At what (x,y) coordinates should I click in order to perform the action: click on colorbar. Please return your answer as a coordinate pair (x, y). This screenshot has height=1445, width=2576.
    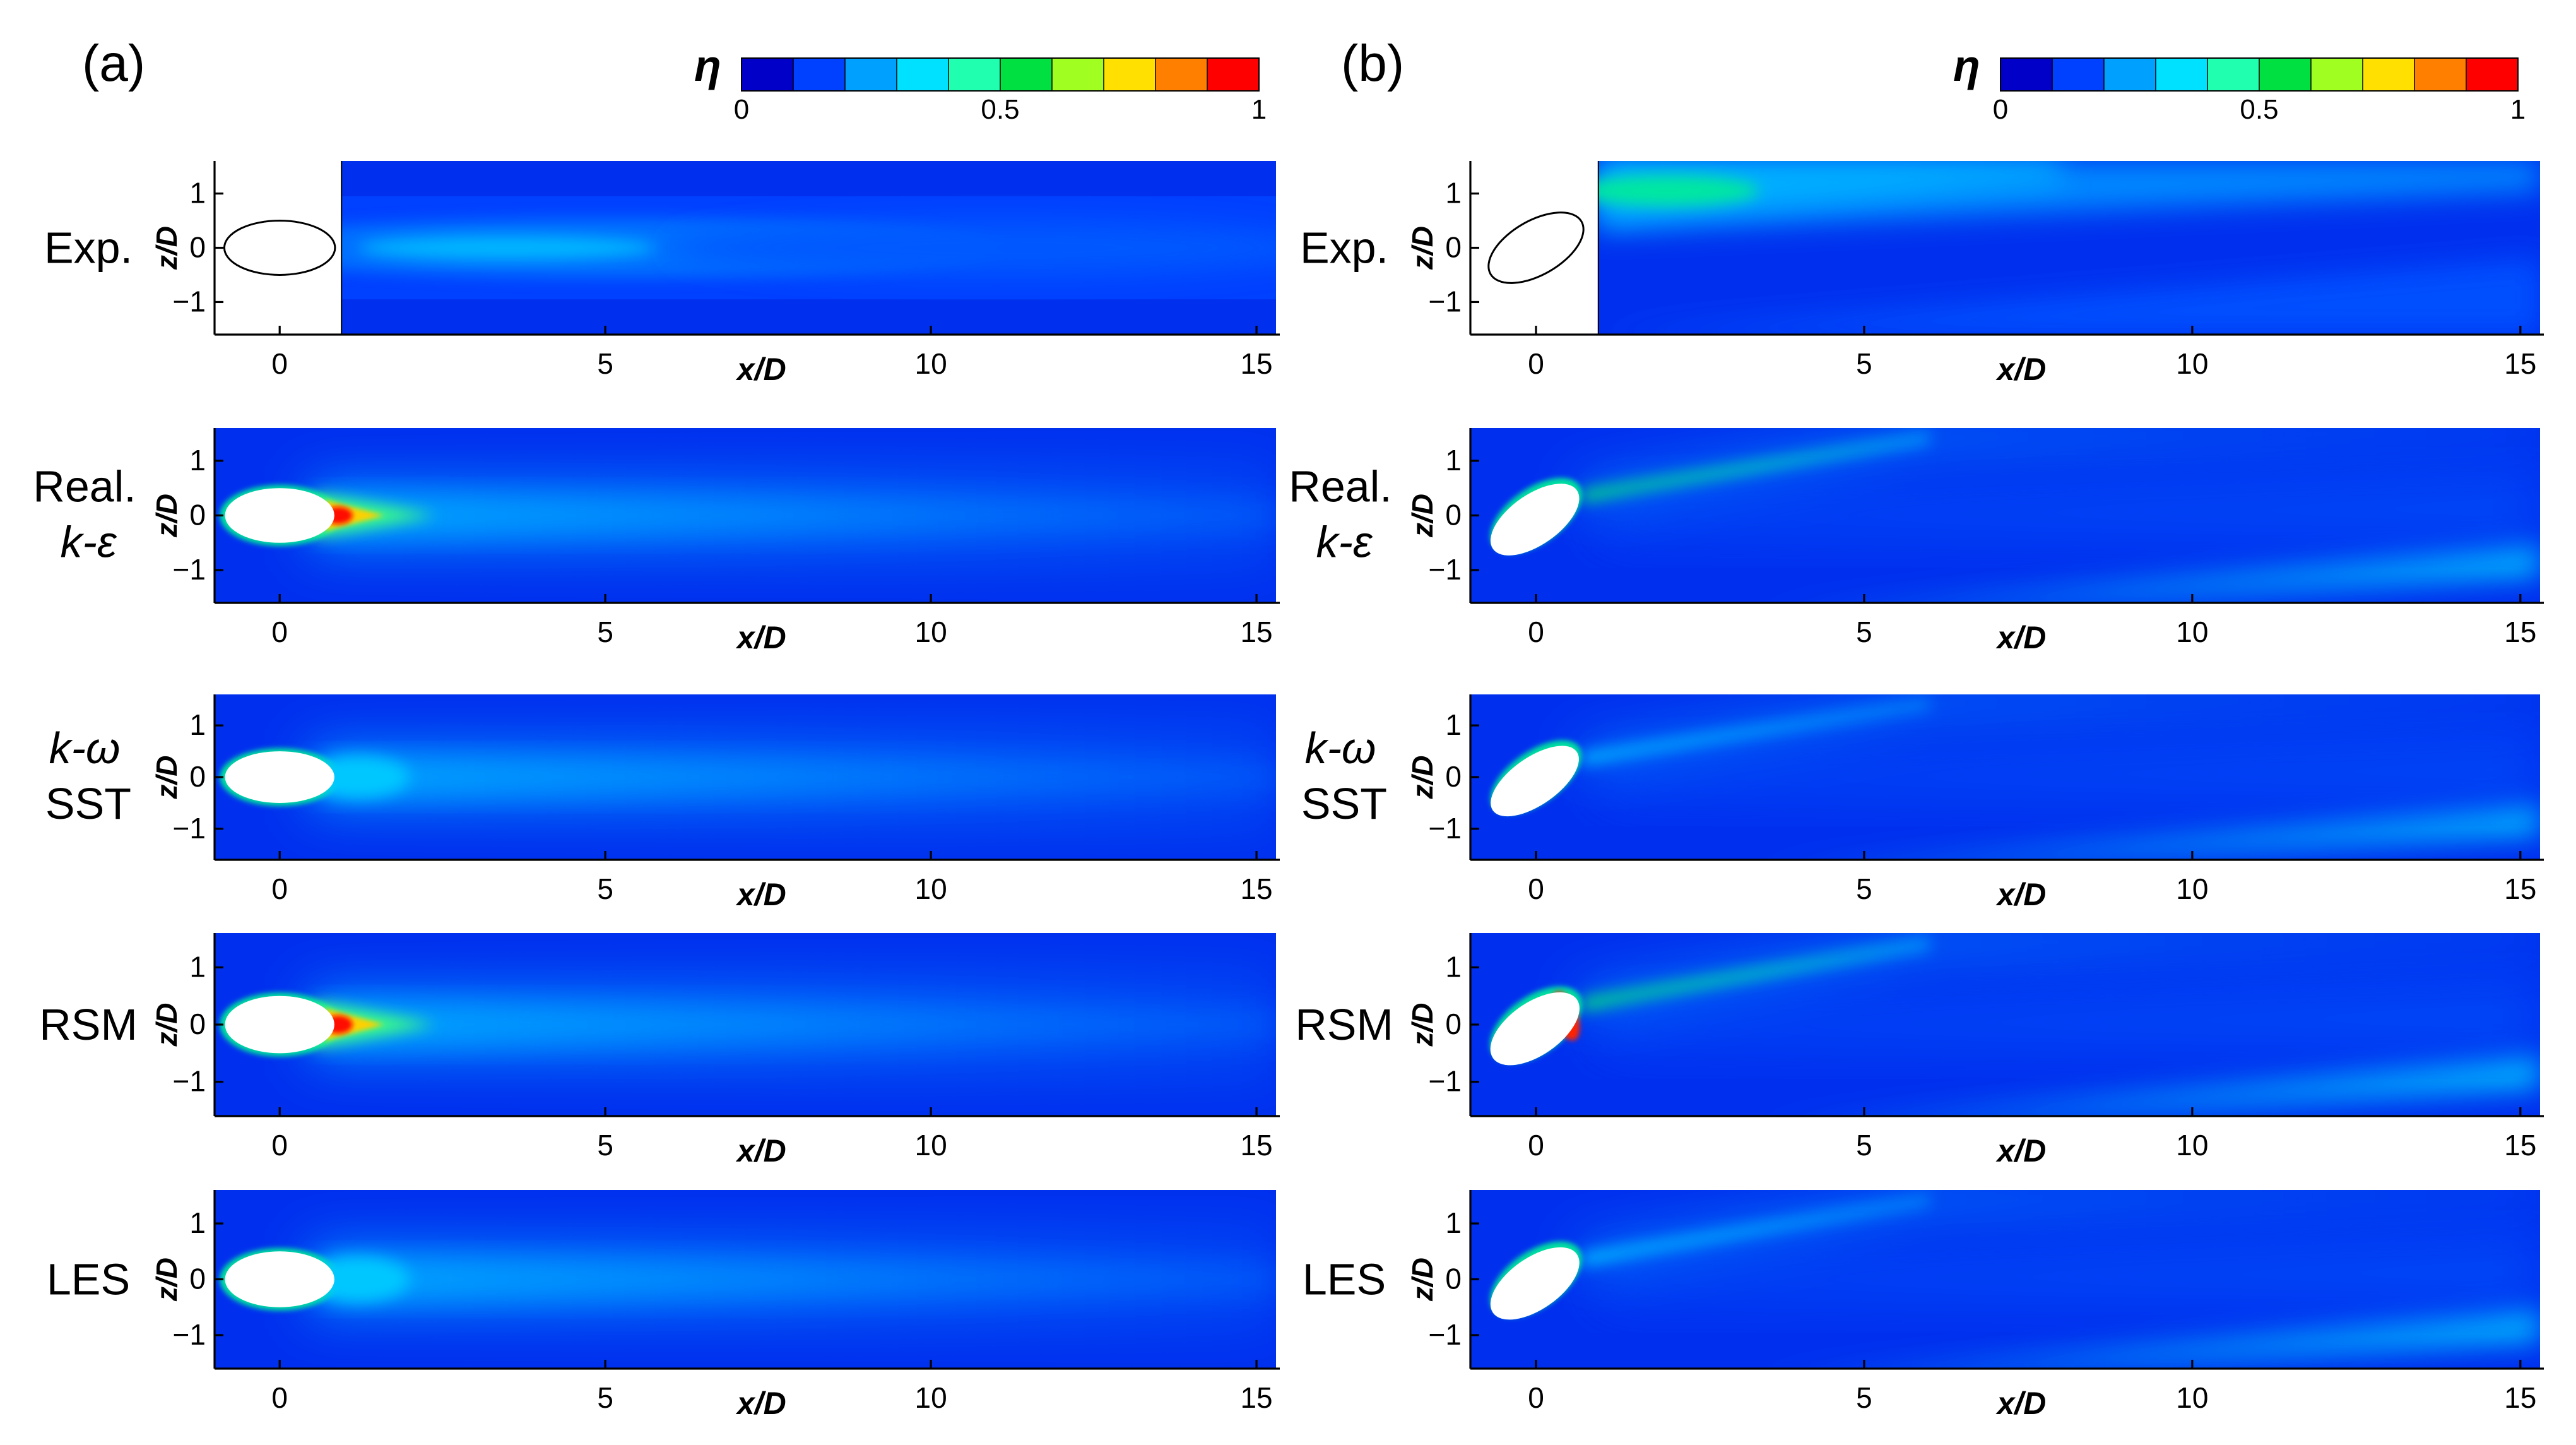
    Looking at the image, I should click on (1001, 74).